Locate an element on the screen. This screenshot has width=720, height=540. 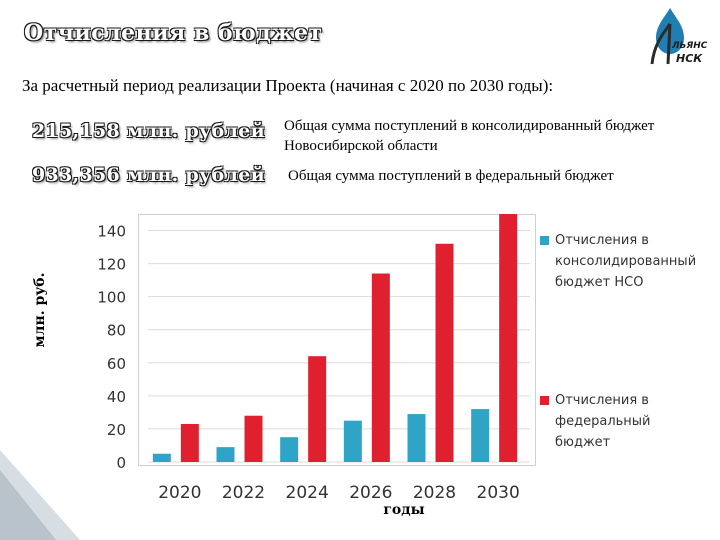
x-tick-label: 2020 is located at coordinates (179, 493).